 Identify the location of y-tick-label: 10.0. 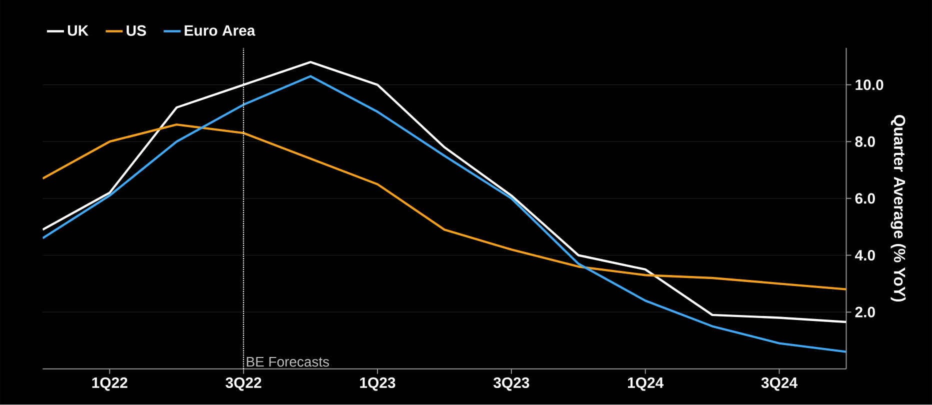
(870, 85).